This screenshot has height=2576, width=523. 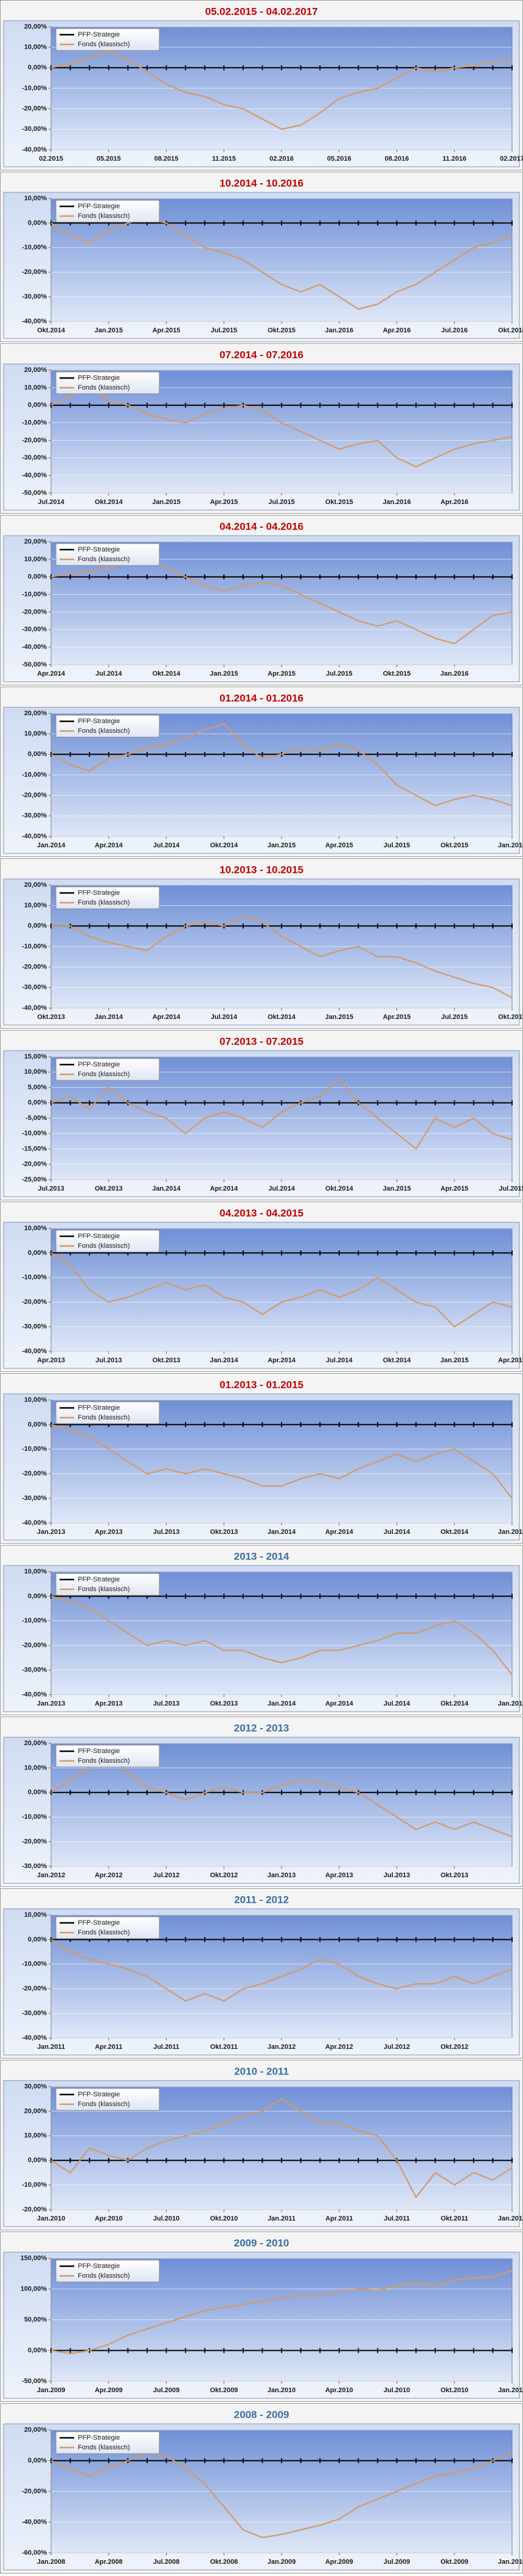 I want to click on x-tick-label: Jul.2013, so click(x=166, y=1532).